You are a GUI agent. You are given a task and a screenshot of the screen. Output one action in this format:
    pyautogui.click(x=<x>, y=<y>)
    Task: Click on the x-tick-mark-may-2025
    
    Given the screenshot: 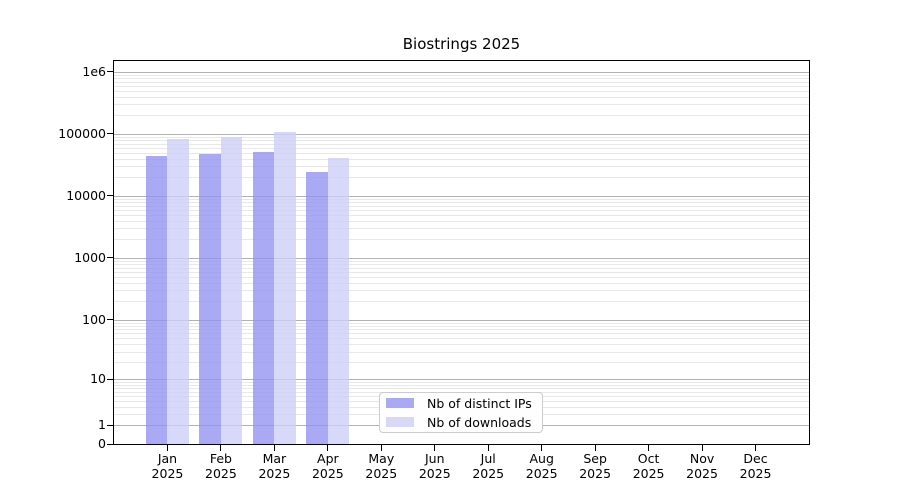 What is the action you would take?
    pyautogui.click(x=381, y=448)
    